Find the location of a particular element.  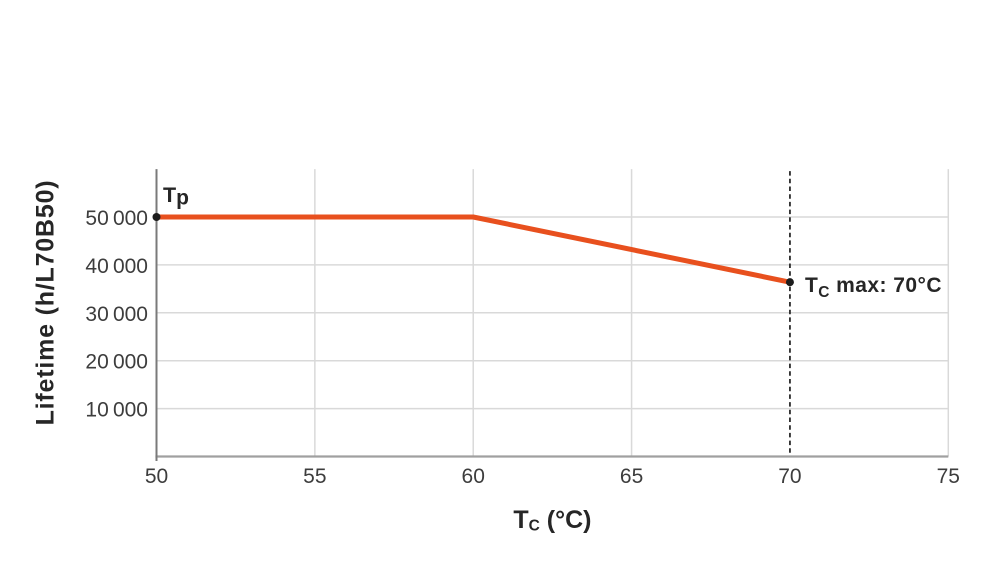

x-tick-label: 50 is located at coordinates (156, 476).